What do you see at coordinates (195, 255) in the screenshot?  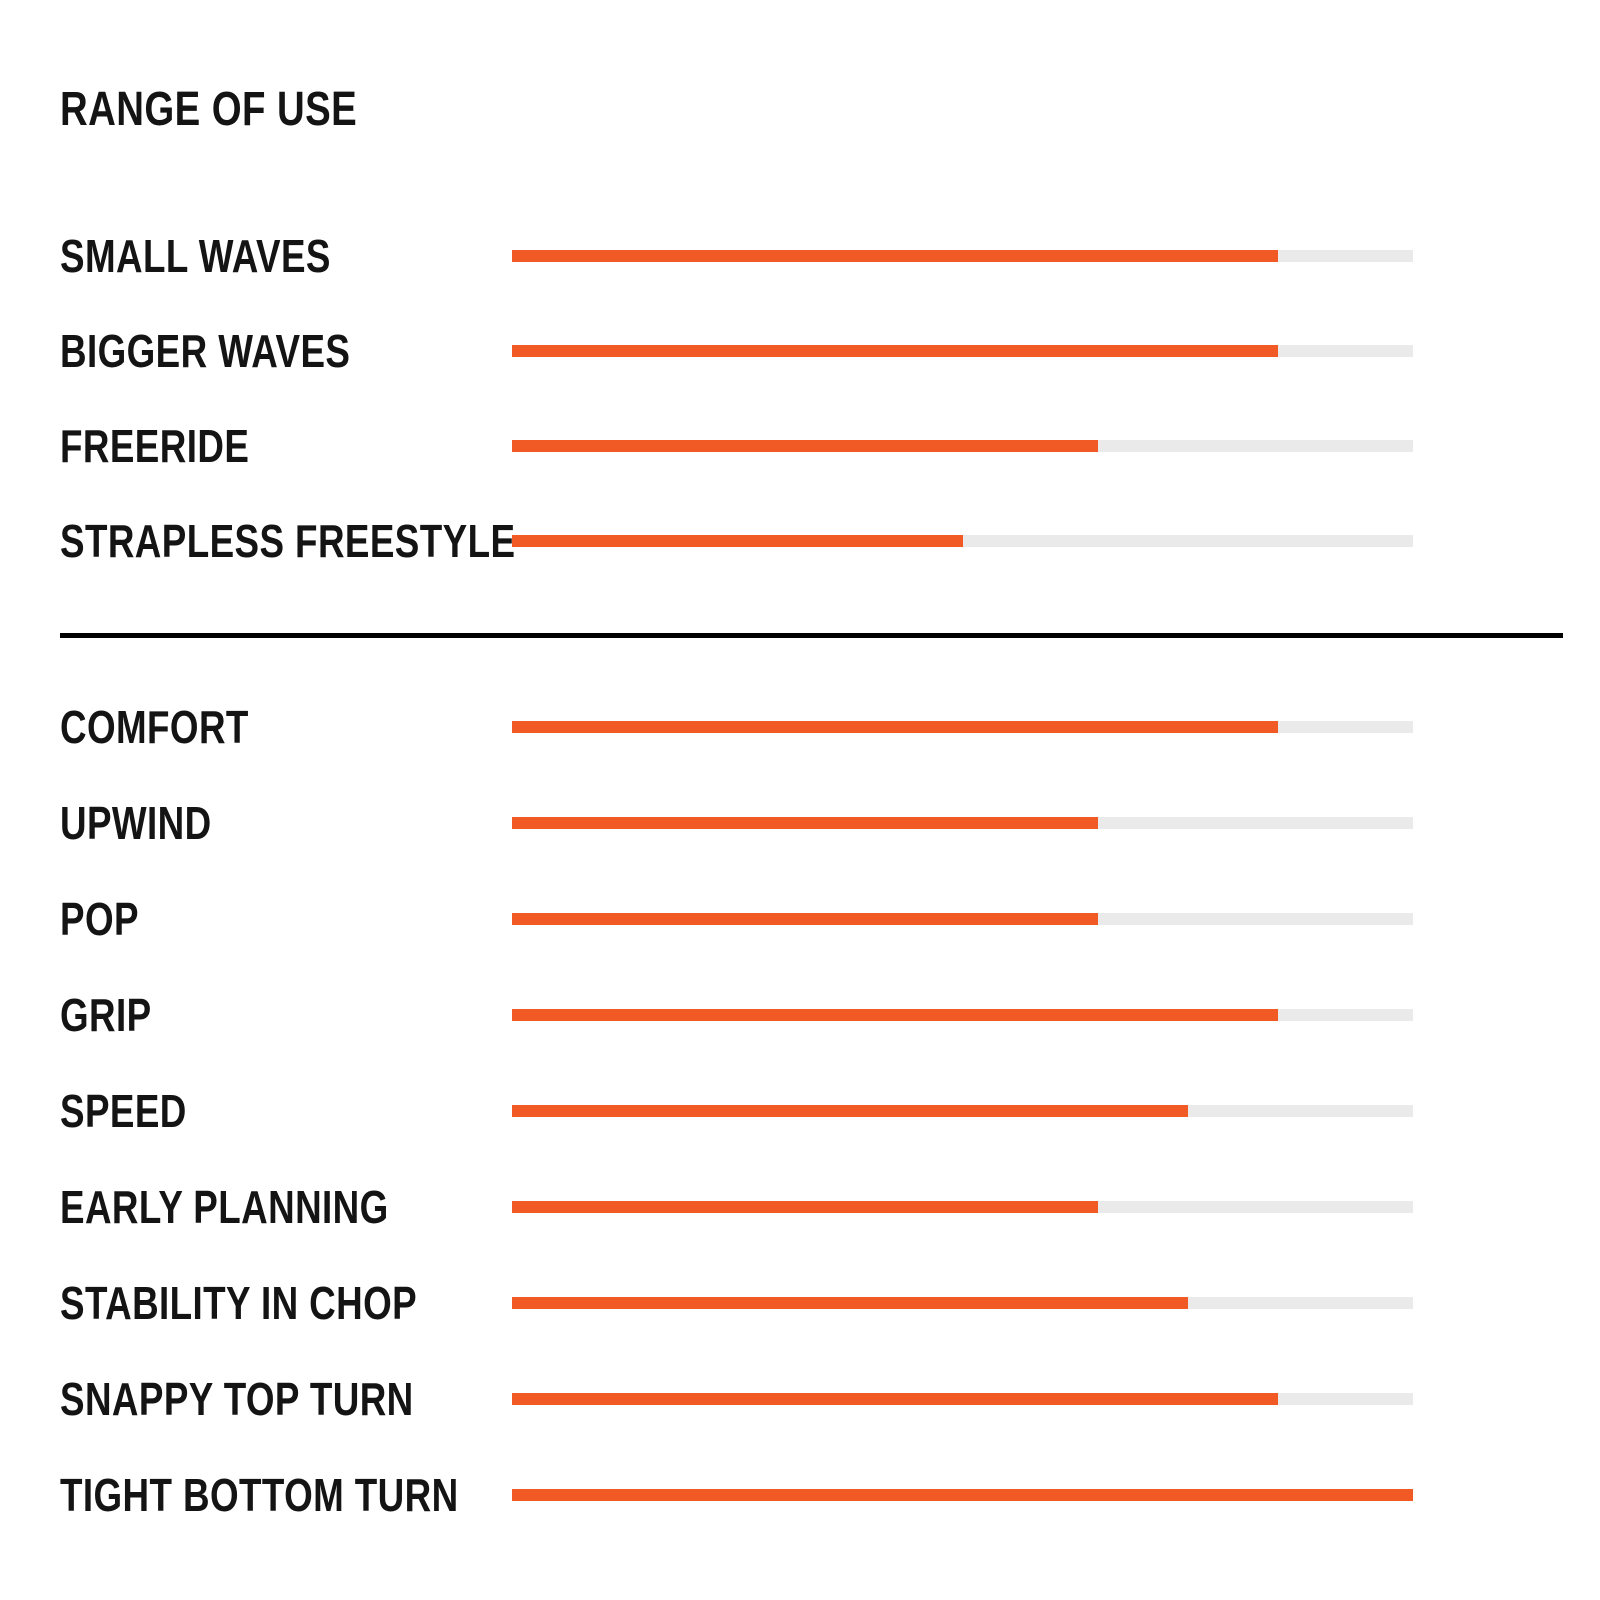 I see `row-label-text: SMALL WAVES` at bounding box center [195, 255].